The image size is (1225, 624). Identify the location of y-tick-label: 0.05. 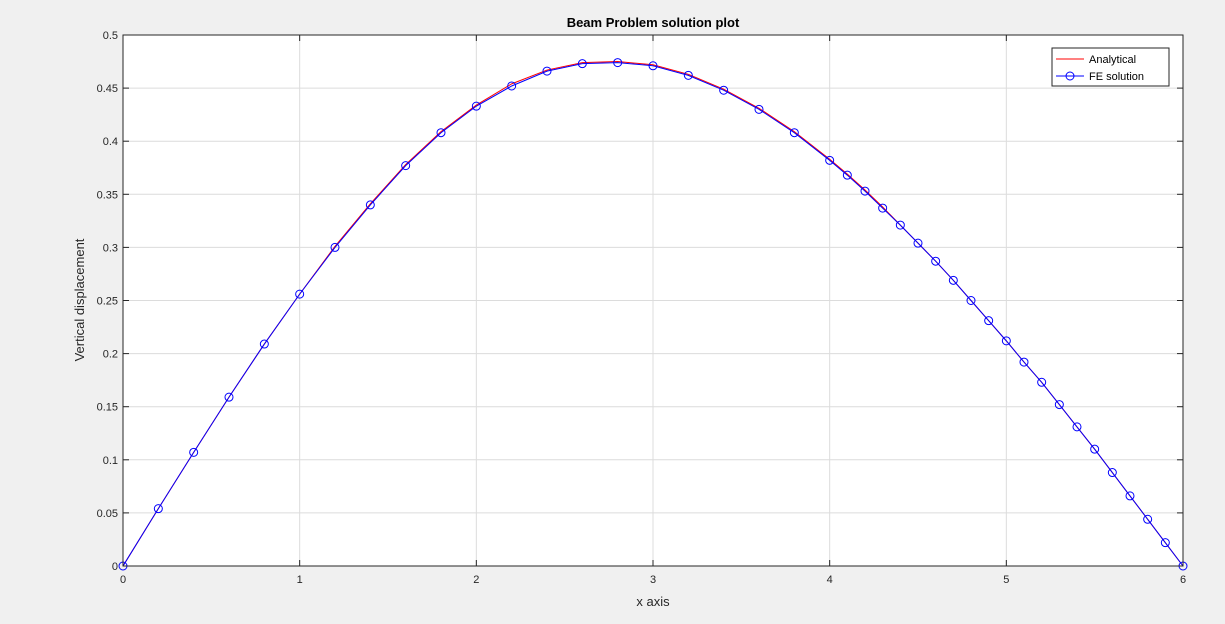
(107, 514).